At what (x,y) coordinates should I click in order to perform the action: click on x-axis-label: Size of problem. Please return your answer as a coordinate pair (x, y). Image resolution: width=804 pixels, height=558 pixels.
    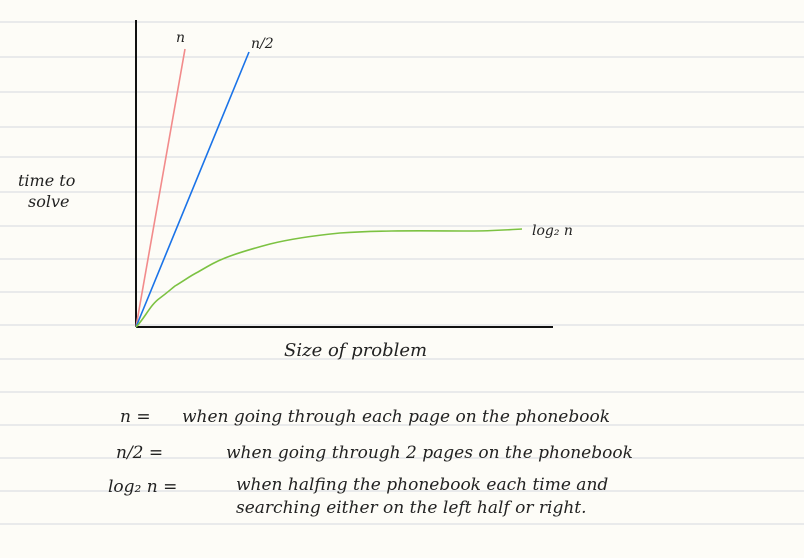
    Looking at the image, I should click on (355, 350).